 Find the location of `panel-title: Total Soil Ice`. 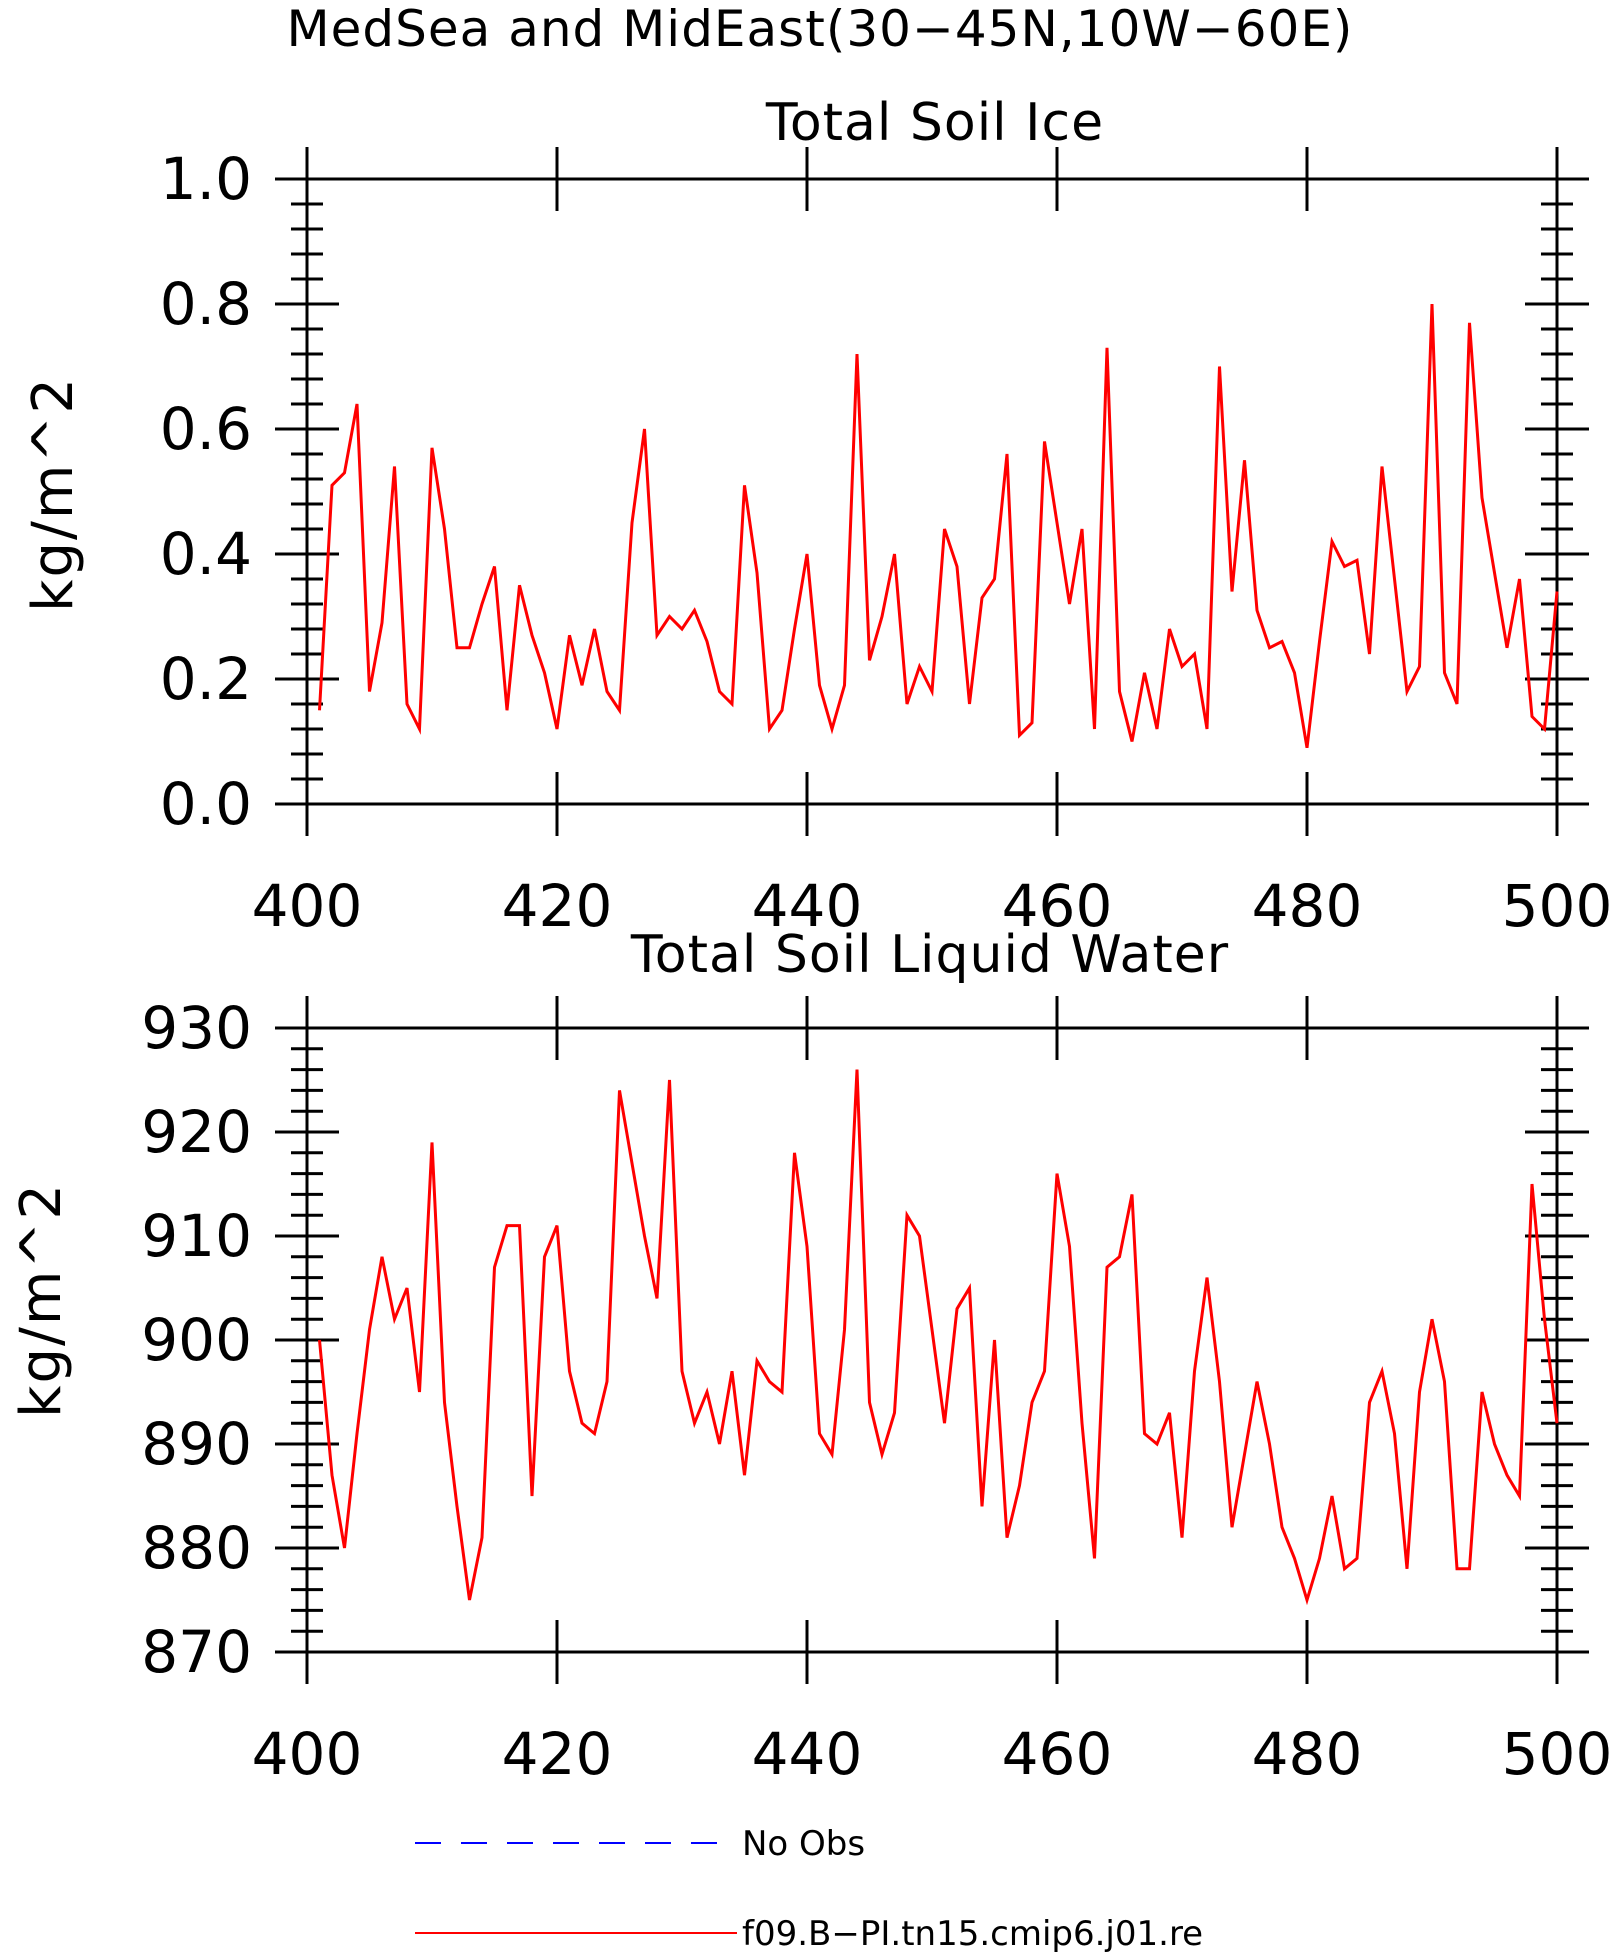

panel-title: Total Soil Ice is located at coordinates (934, 123).